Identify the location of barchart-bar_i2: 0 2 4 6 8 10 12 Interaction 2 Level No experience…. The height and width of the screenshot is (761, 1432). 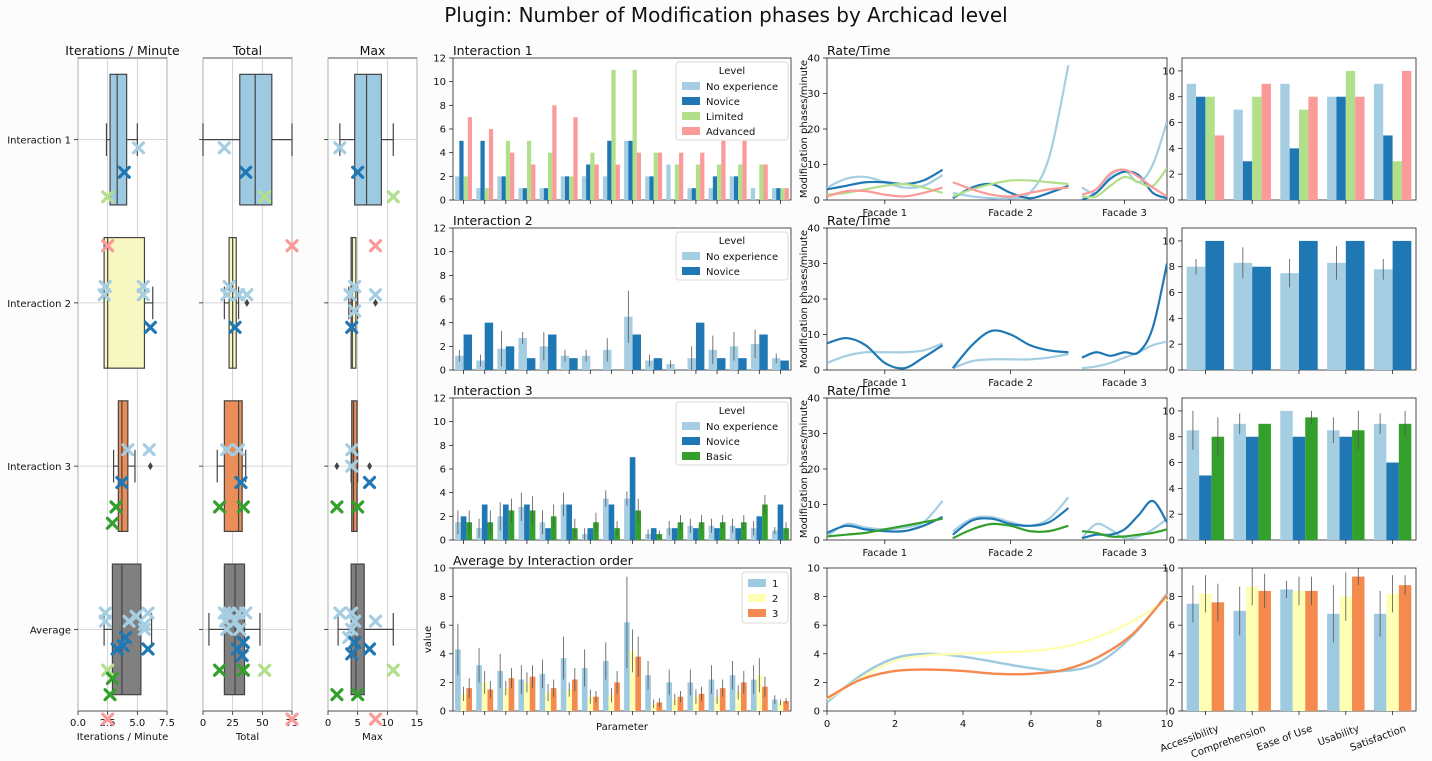
(612, 295).